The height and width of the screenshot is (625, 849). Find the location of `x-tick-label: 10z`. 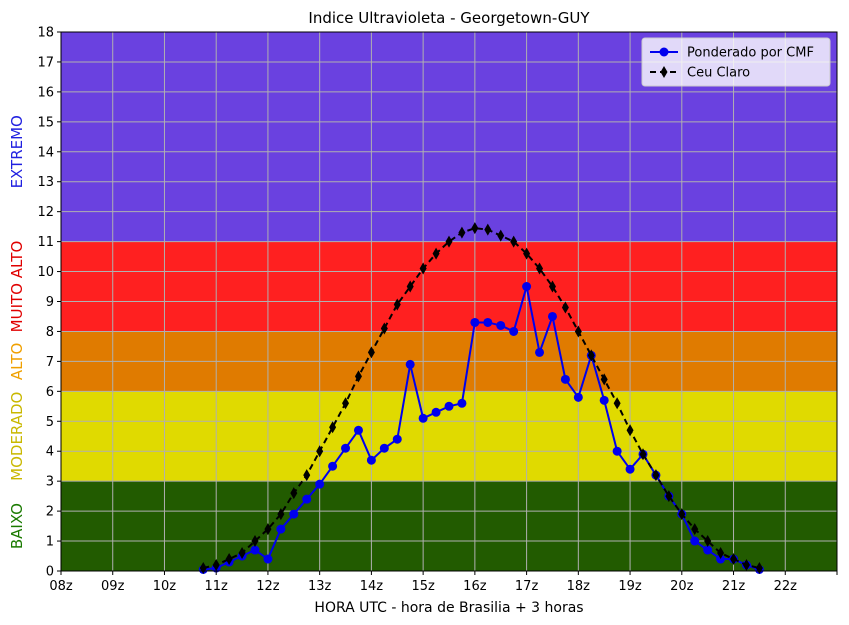

x-tick-label: 10z is located at coordinates (165, 586).